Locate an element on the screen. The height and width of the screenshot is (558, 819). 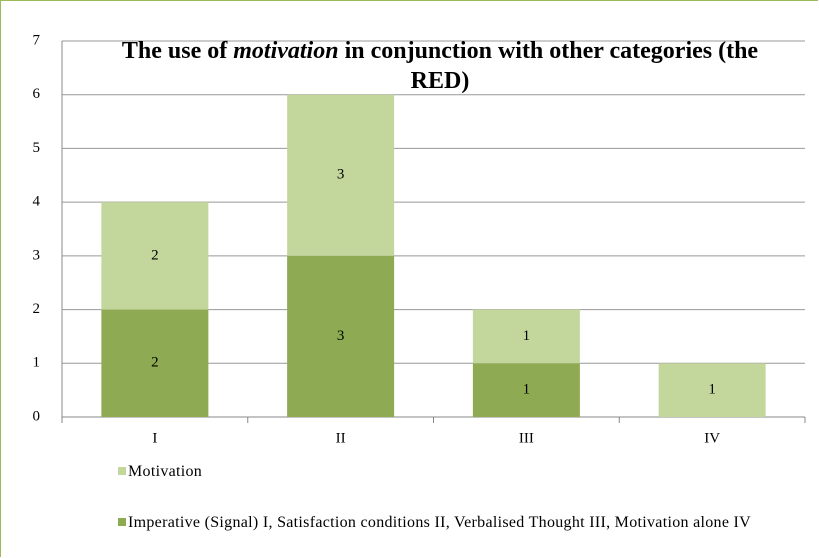
y-tick-label: 7 is located at coordinates (37, 40).